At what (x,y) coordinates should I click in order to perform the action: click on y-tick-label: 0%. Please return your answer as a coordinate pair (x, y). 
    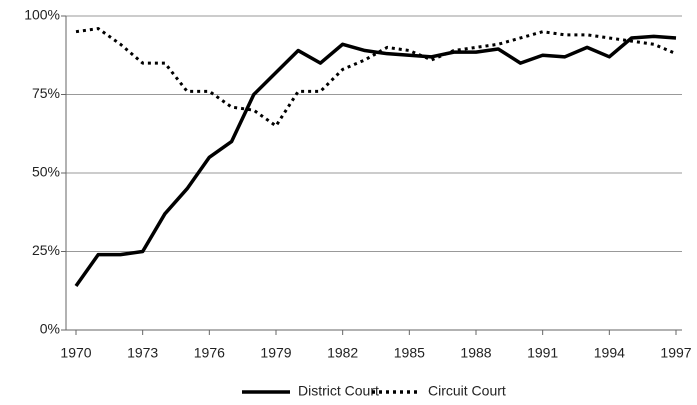
    Looking at the image, I should click on (50, 329).